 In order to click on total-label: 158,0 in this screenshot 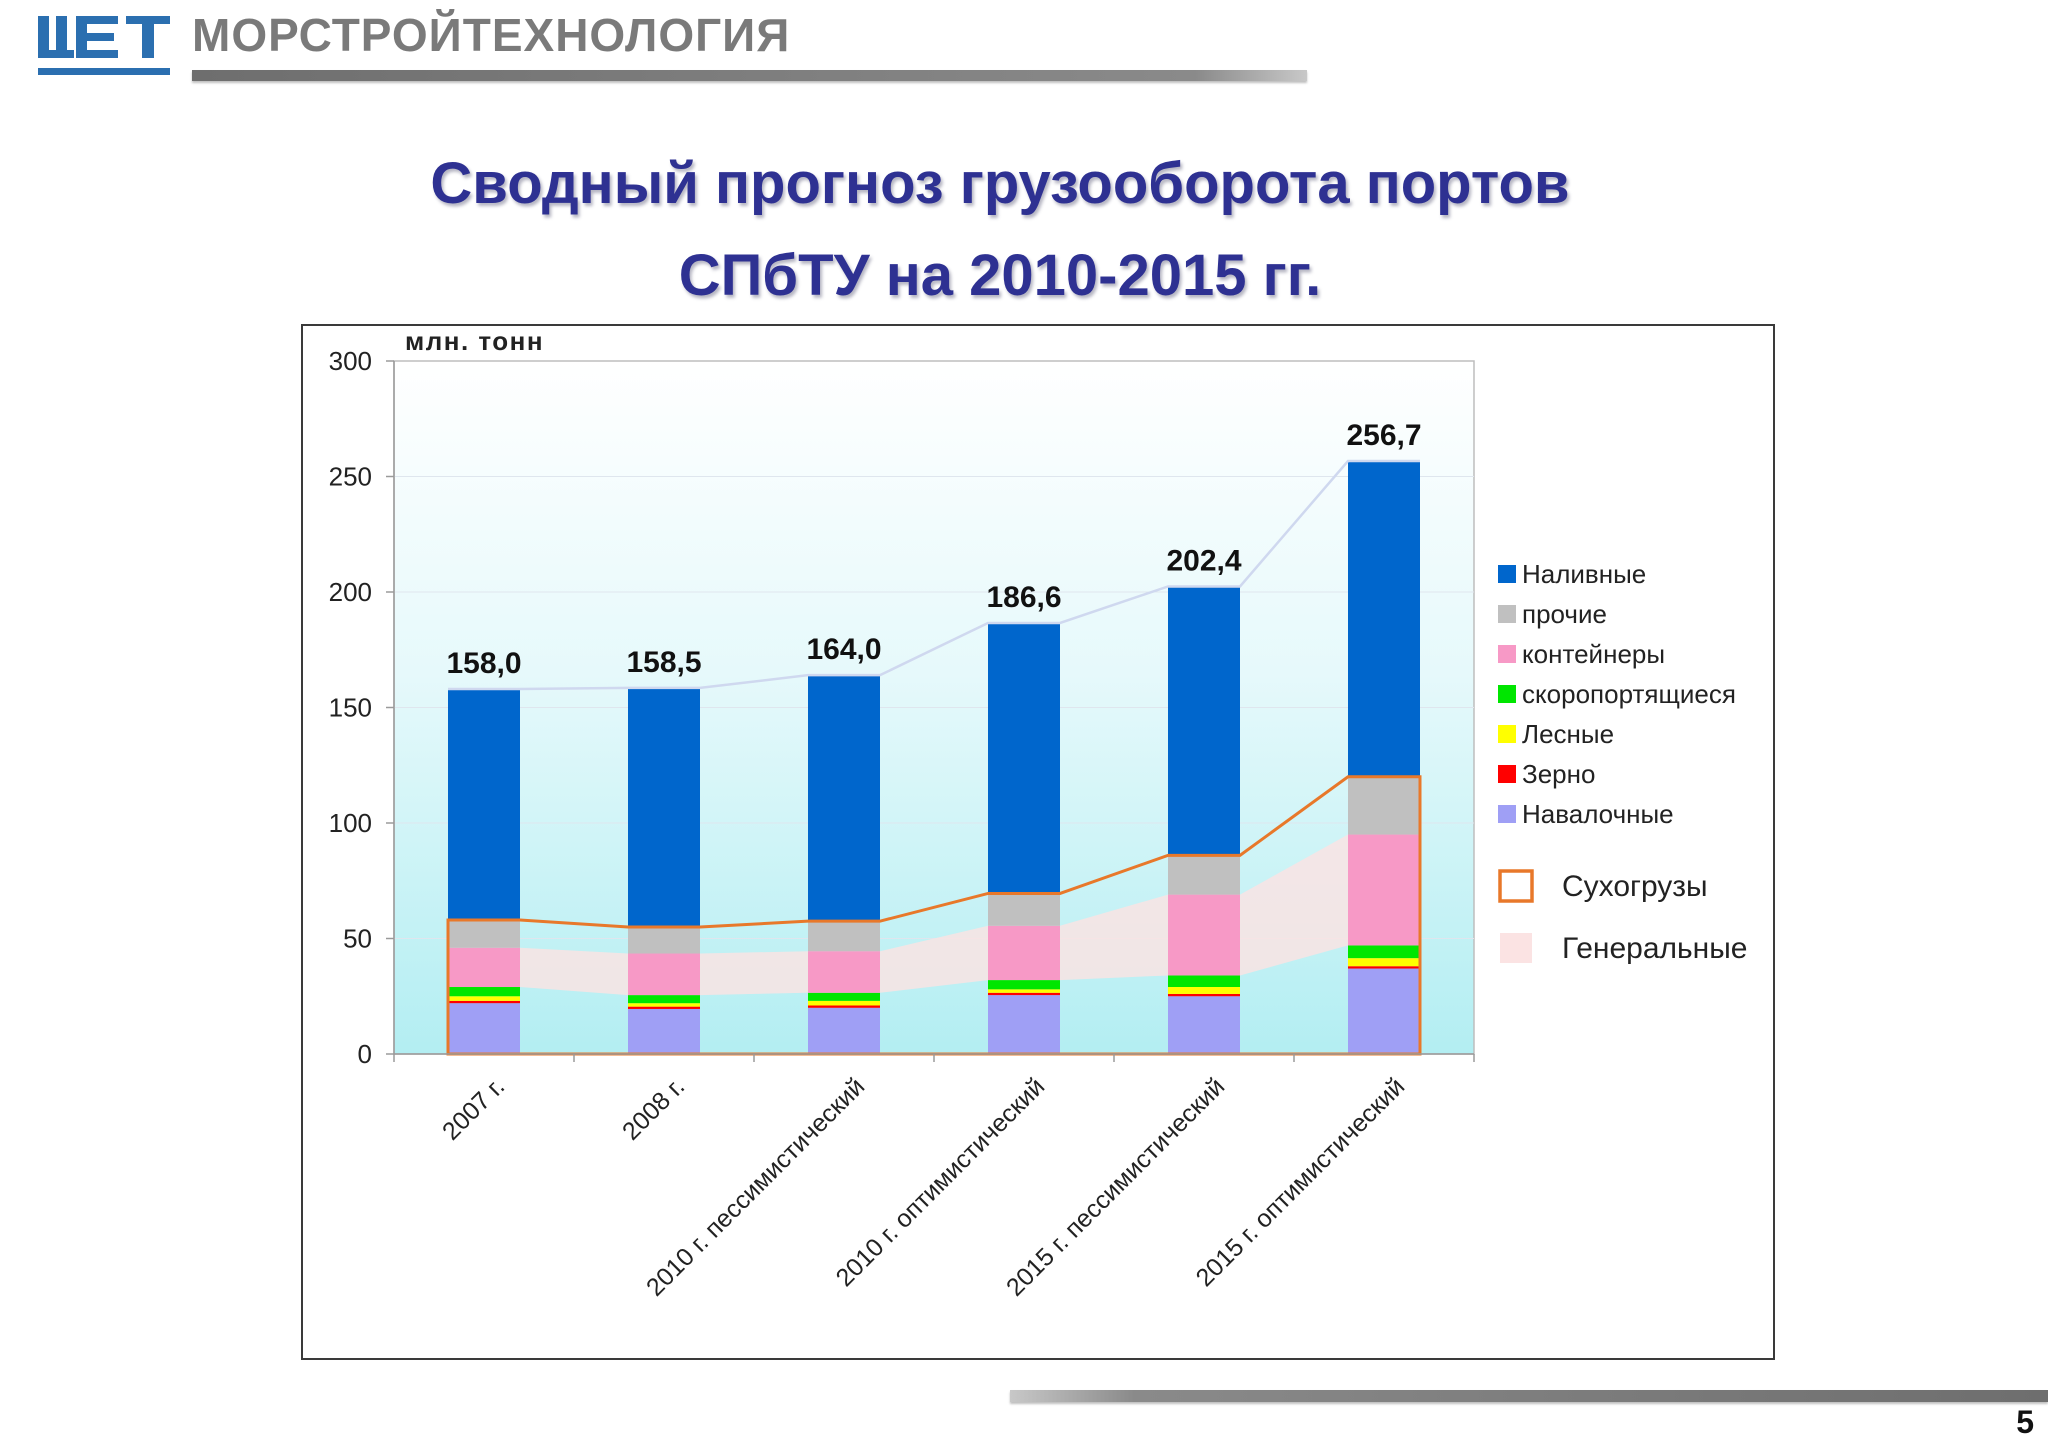, I will do `click(483, 663)`.